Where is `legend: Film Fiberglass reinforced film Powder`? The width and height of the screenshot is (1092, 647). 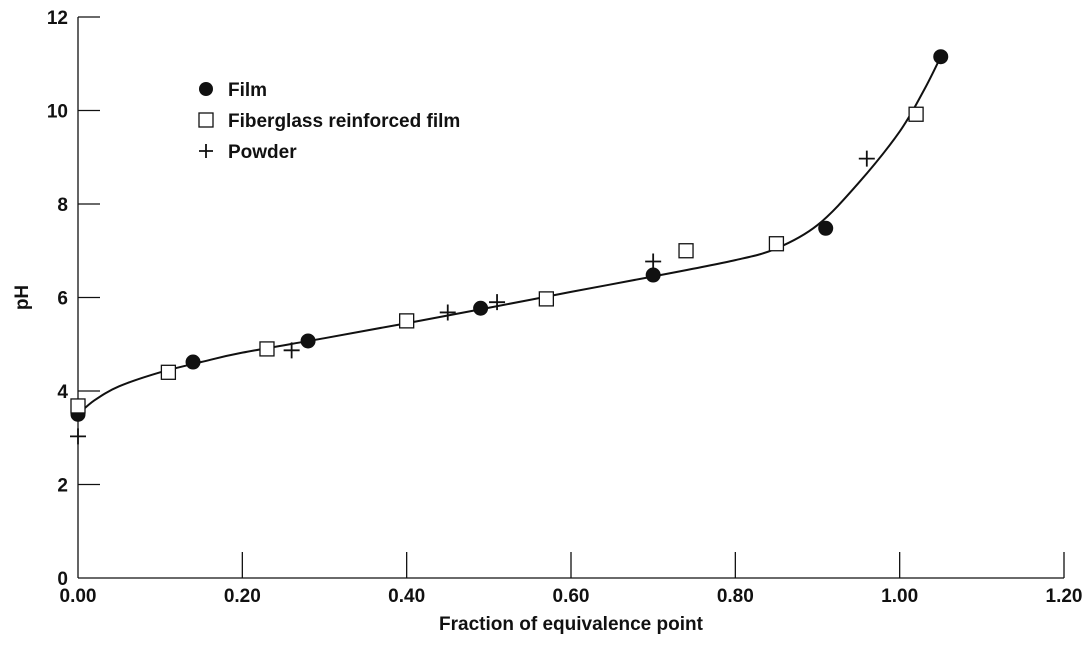 legend: Film Fiberglass reinforced film Powder is located at coordinates (329, 121).